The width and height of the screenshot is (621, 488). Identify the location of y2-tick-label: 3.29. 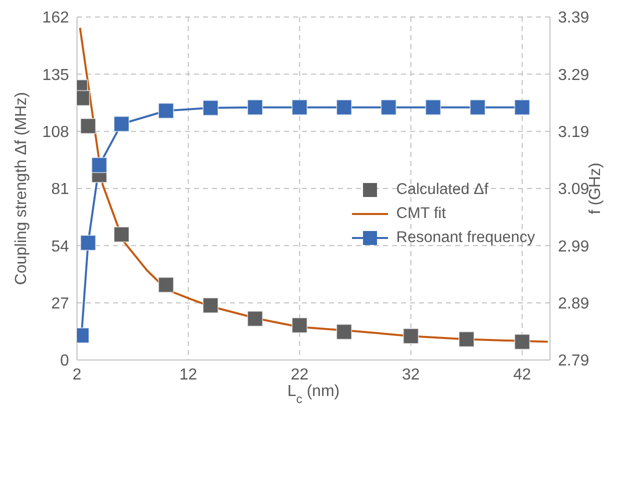
(574, 75).